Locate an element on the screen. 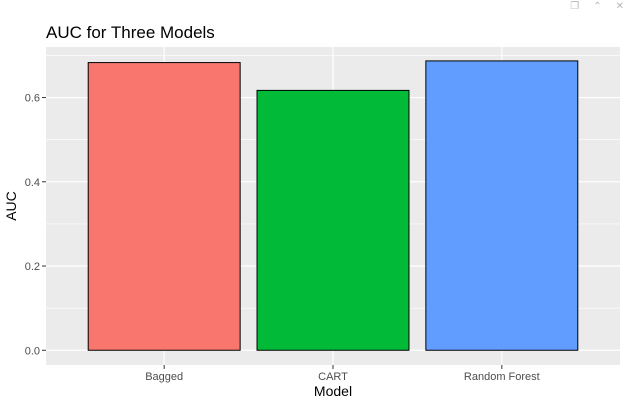 The image size is (628, 403). collapse-up-icon: ⌃ is located at coordinates (597, 6).